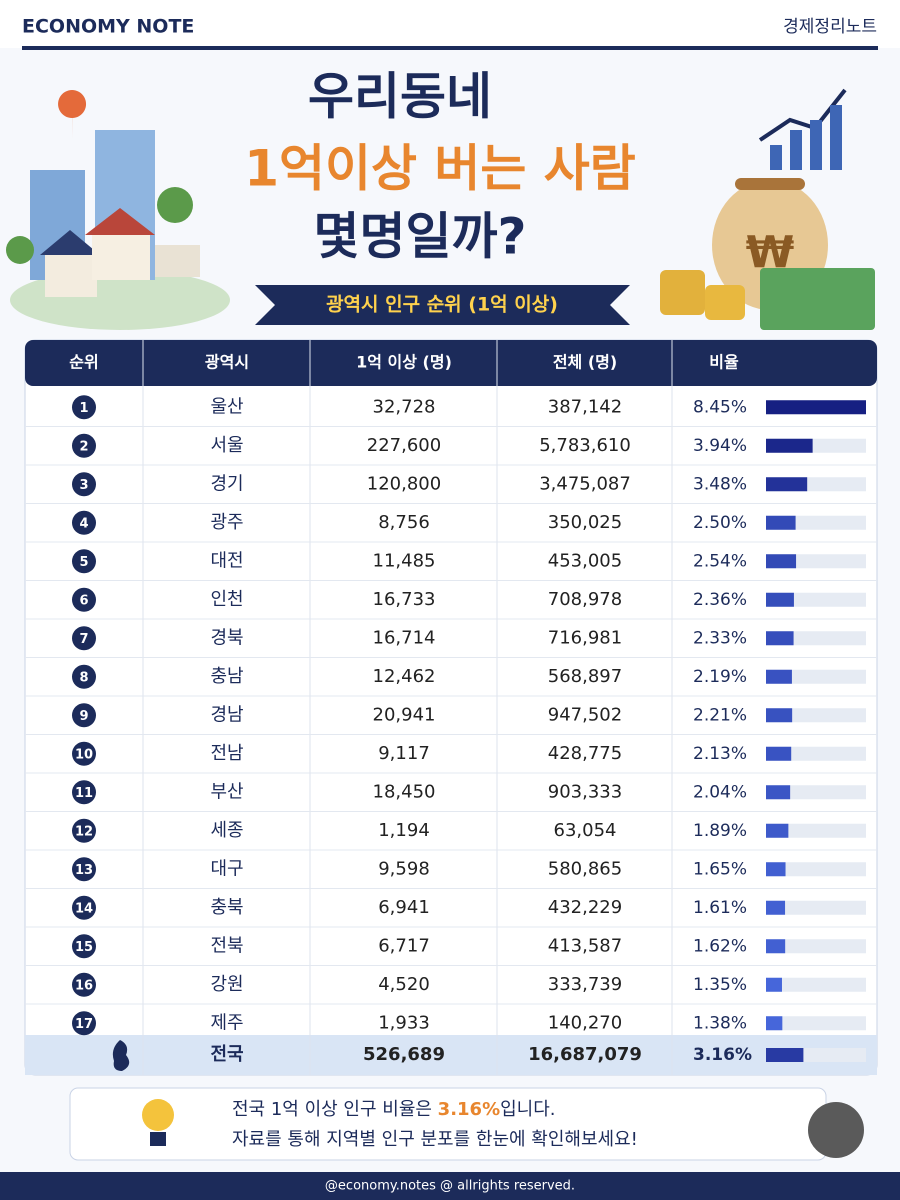  What do you see at coordinates (83, 677) in the screenshot?
I see `rank: 8` at bounding box center [83, 677].